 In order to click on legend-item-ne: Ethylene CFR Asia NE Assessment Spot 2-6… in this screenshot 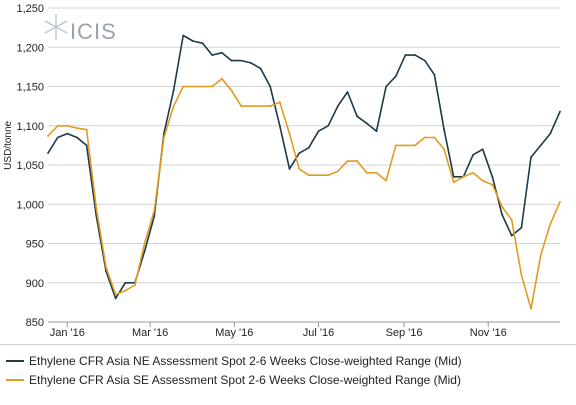, I will do `click(288, 360)`.